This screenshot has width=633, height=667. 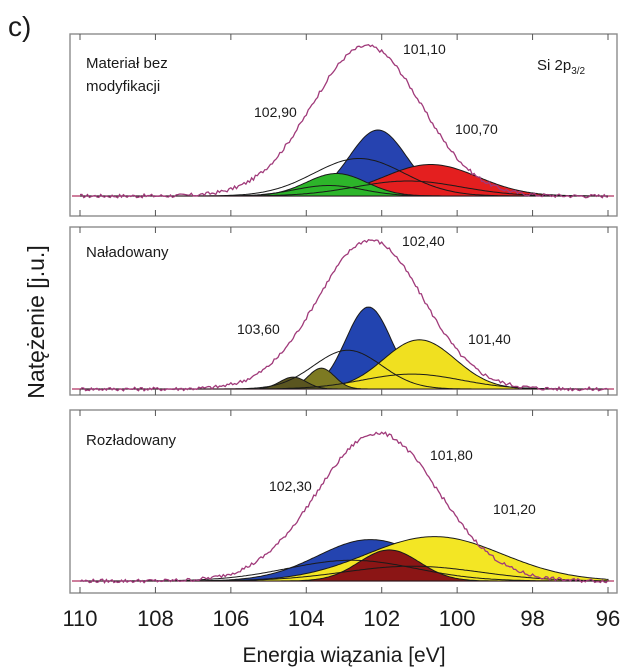 I want to click on y-axis-label-group: Natężenie [j.u.], so click(x=36, y=321).